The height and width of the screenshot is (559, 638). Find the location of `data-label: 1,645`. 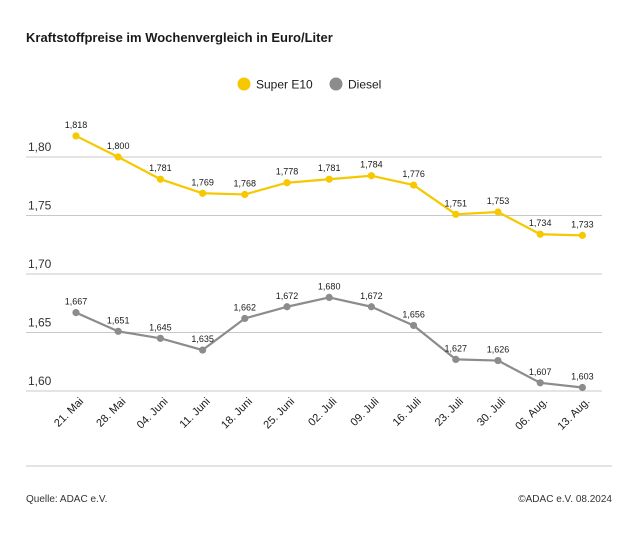

data-label: 1,645 is located at coordinates (160, 327).